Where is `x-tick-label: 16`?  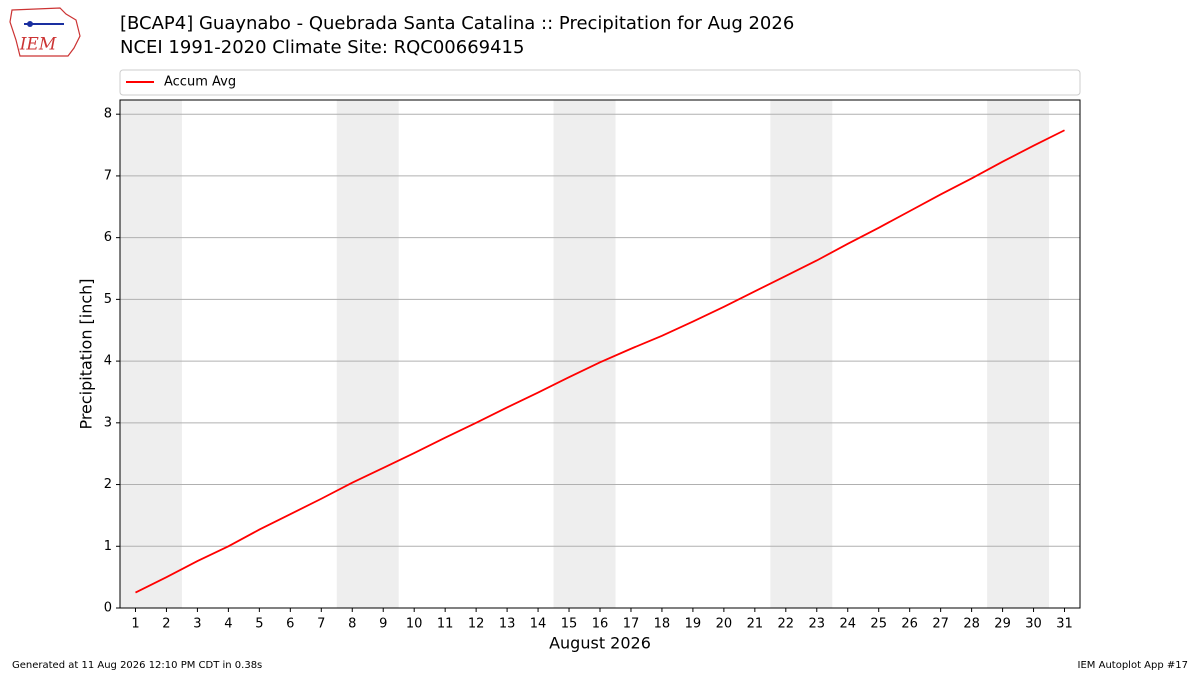 x-tick-label: 16 is located at coordinates (600, 624).